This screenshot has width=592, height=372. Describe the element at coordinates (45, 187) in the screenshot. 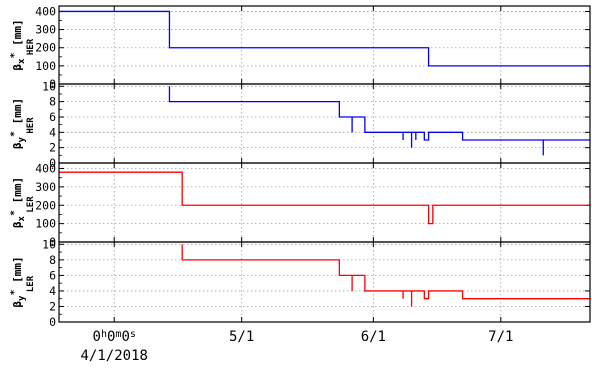

I see `ytick-label-2-3: 300` at that location.